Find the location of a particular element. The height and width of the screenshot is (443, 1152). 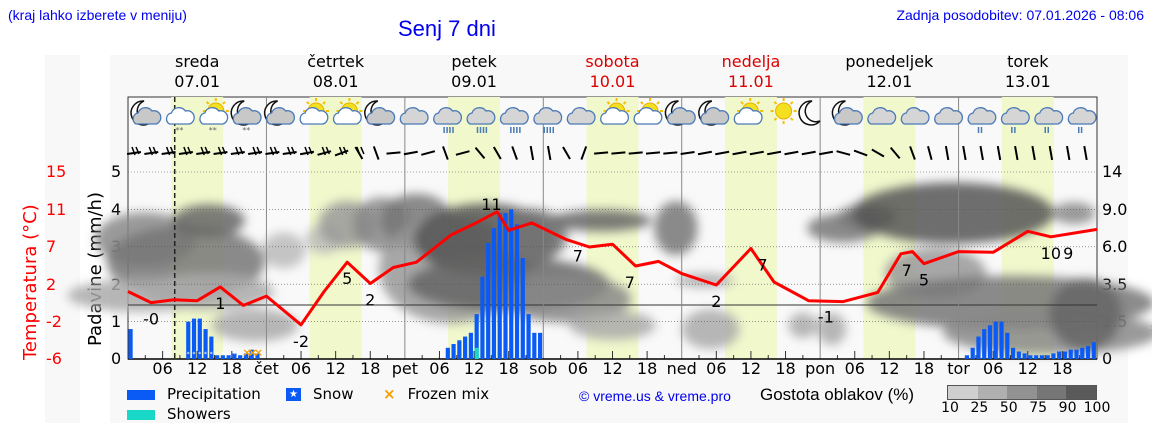

day-date: 08.01 is located at coordinates (335, 81).